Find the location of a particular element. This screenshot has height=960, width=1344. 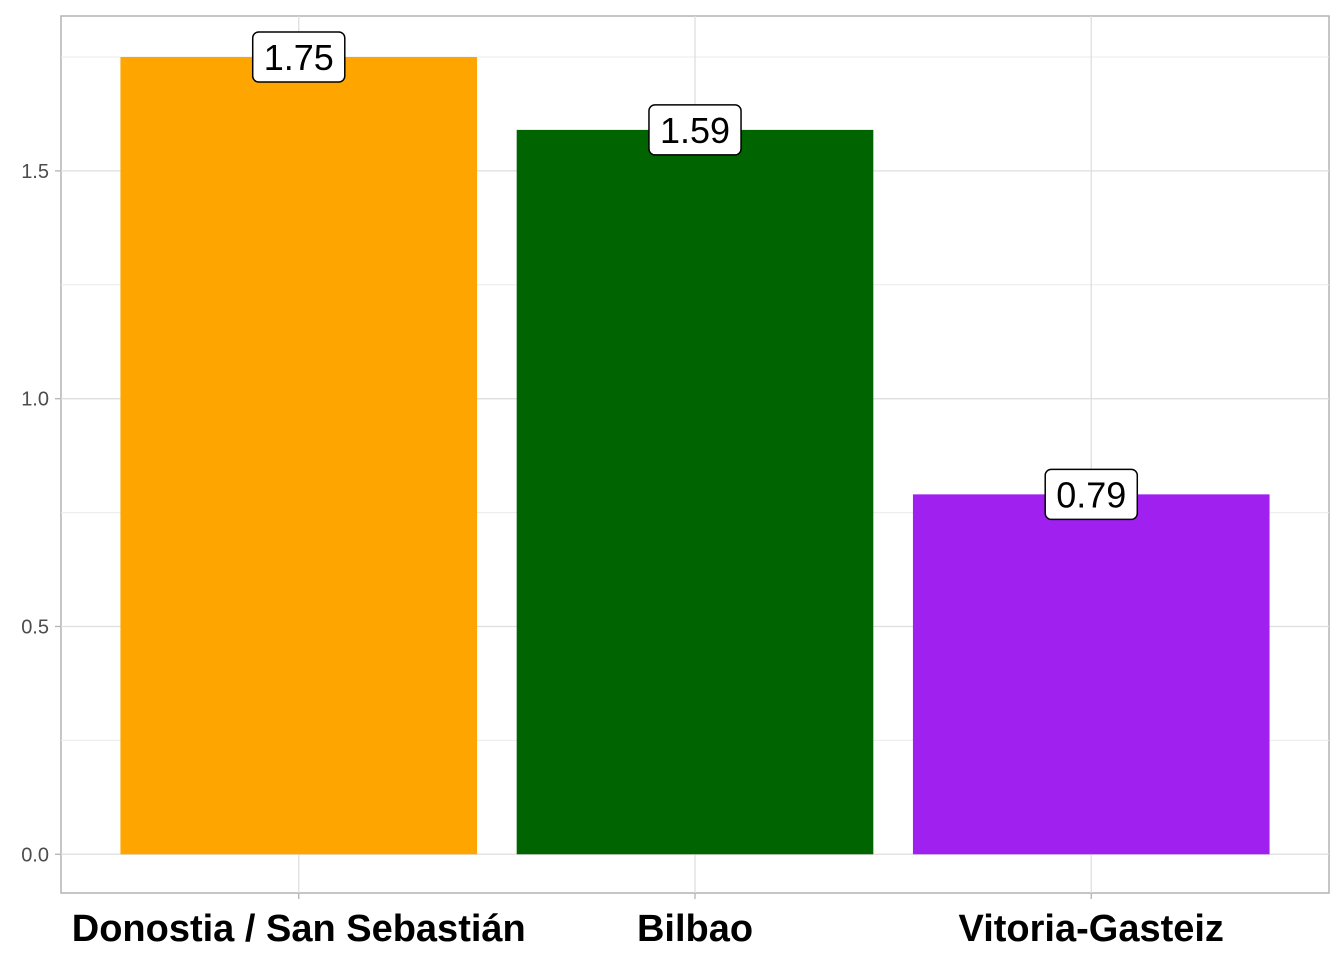

data-label-text: 1.75 is located at coordinates (299, 57).